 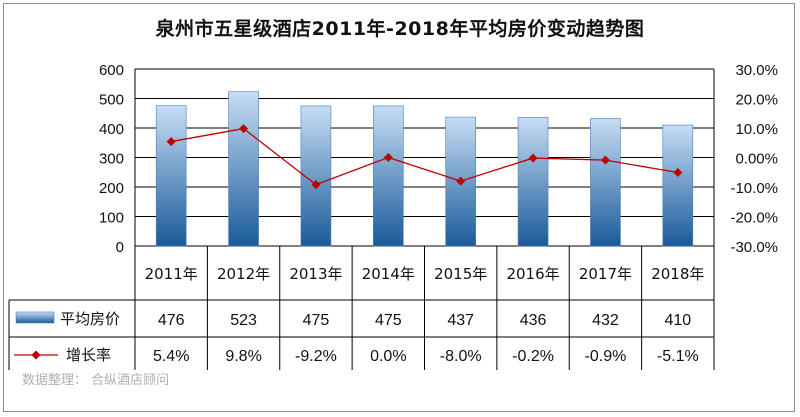 What do you see at coordinates (532, 274) in the screenshot?
I see `category-label: 2016年` at bounding box center [532, 274].